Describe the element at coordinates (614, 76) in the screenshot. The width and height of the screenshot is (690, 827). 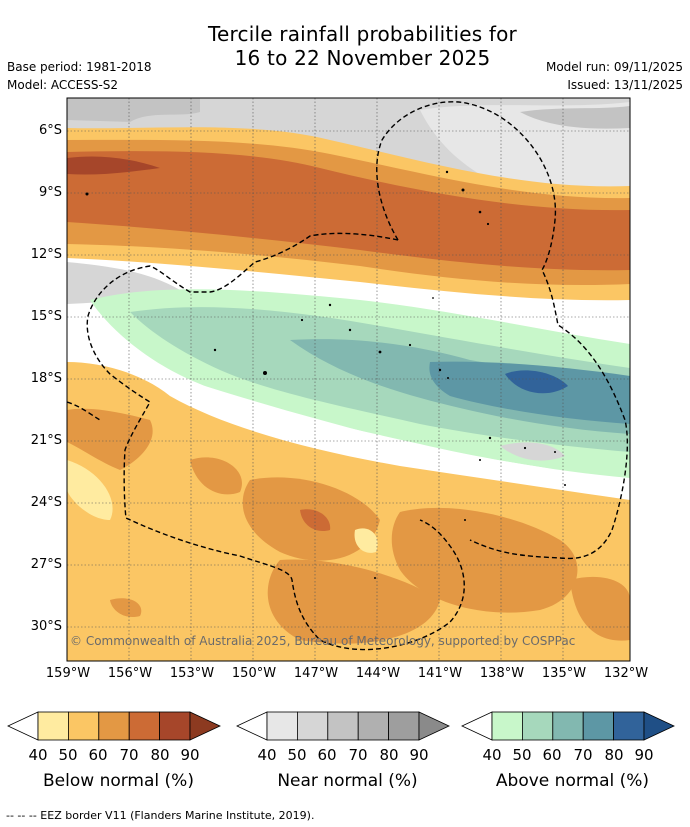
I see `meta-right: Model run: 09/11/2025 Issued: 13/11/2025` at that location.